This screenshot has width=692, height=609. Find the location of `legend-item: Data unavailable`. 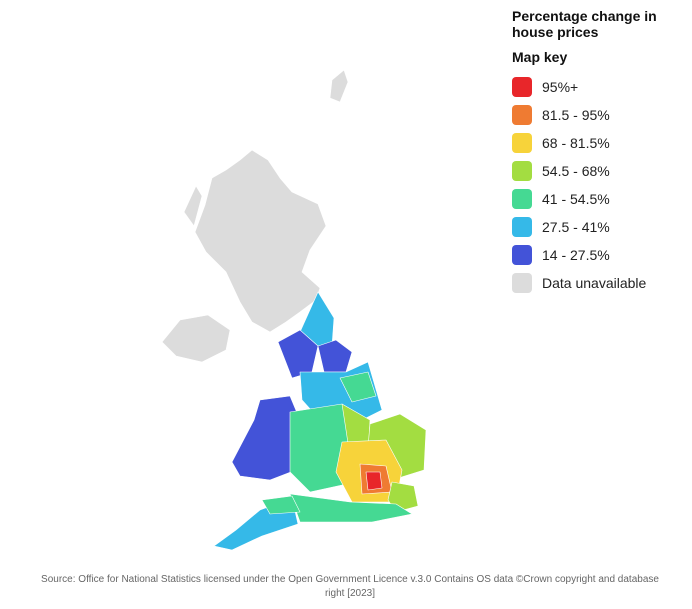

legend-item: Data unavailable is located at coordinates (579, 283).